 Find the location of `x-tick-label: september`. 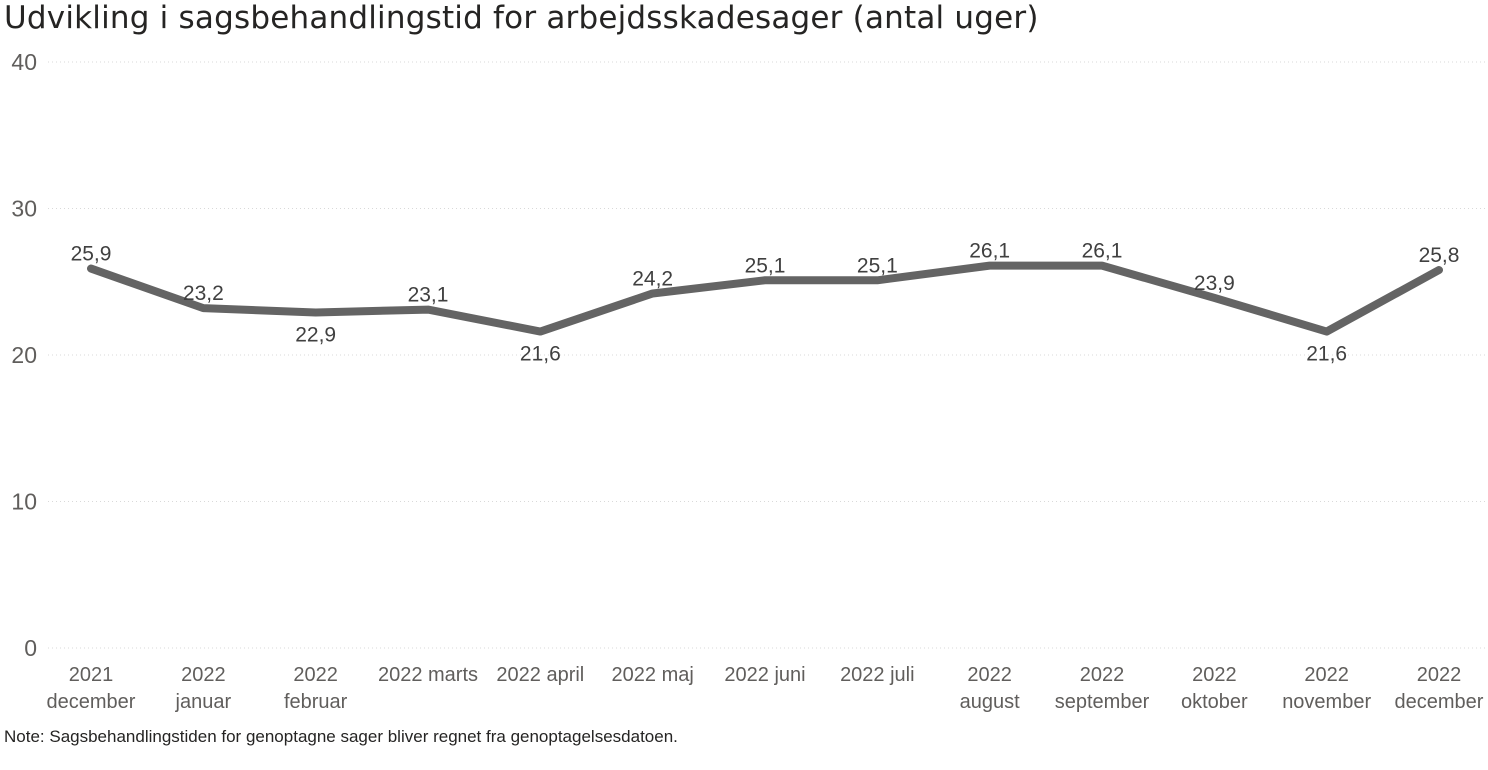

x-tick-label: september is located at coordinates (1102, 702).